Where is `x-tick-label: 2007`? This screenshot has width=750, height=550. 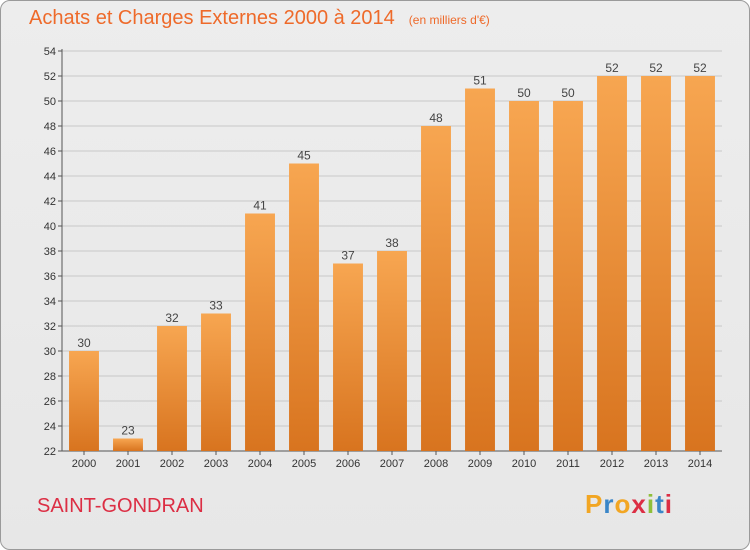
x-tick-label: 2007 is located at coordinates (392, 464).